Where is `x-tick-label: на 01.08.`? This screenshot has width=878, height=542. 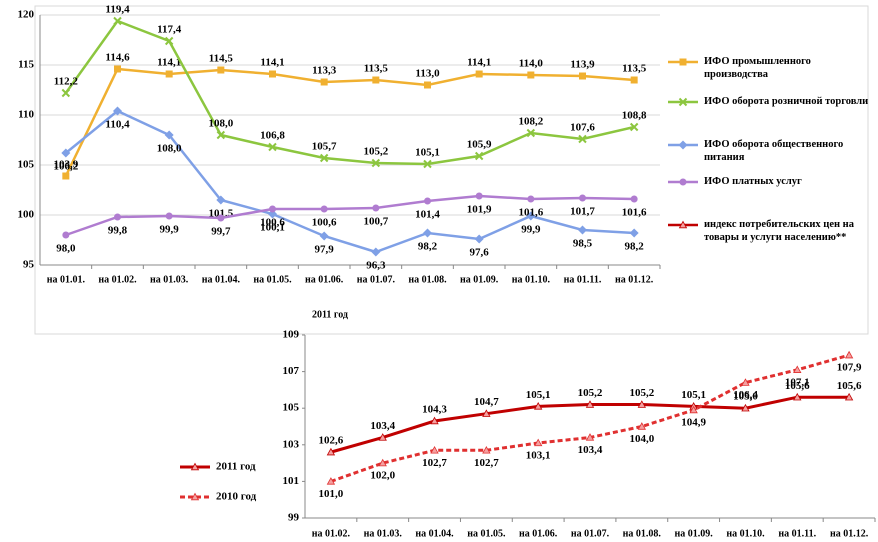
x-tick-label: на 01.08. is located at coordinates (642, 533).